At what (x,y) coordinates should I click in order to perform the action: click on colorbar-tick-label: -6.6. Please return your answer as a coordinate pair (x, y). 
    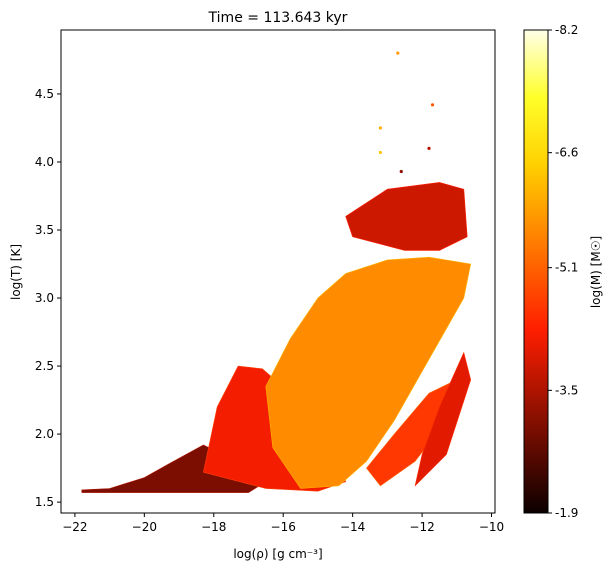
    Looking at the image, I should click on (566, 153).